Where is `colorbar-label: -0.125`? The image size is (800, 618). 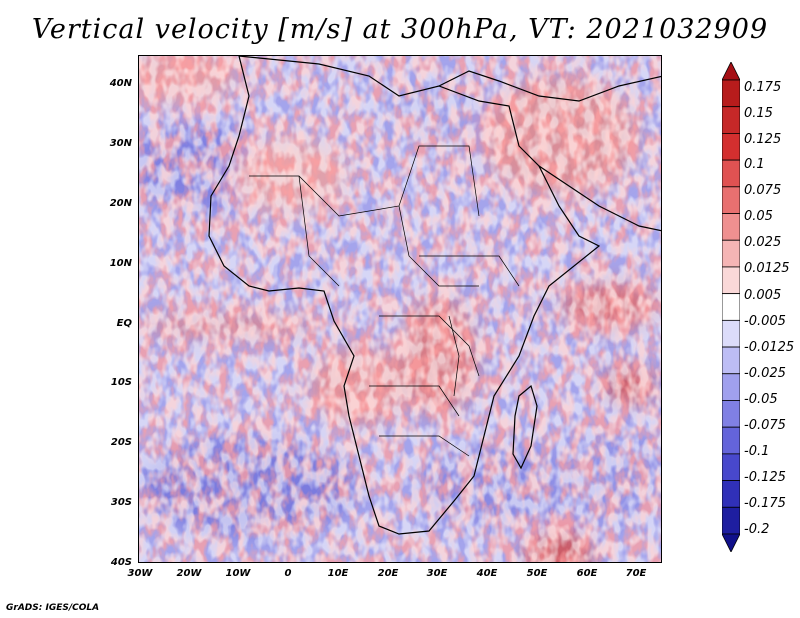 colorbar-label: -0.125 is located at coordinates (765, 477).